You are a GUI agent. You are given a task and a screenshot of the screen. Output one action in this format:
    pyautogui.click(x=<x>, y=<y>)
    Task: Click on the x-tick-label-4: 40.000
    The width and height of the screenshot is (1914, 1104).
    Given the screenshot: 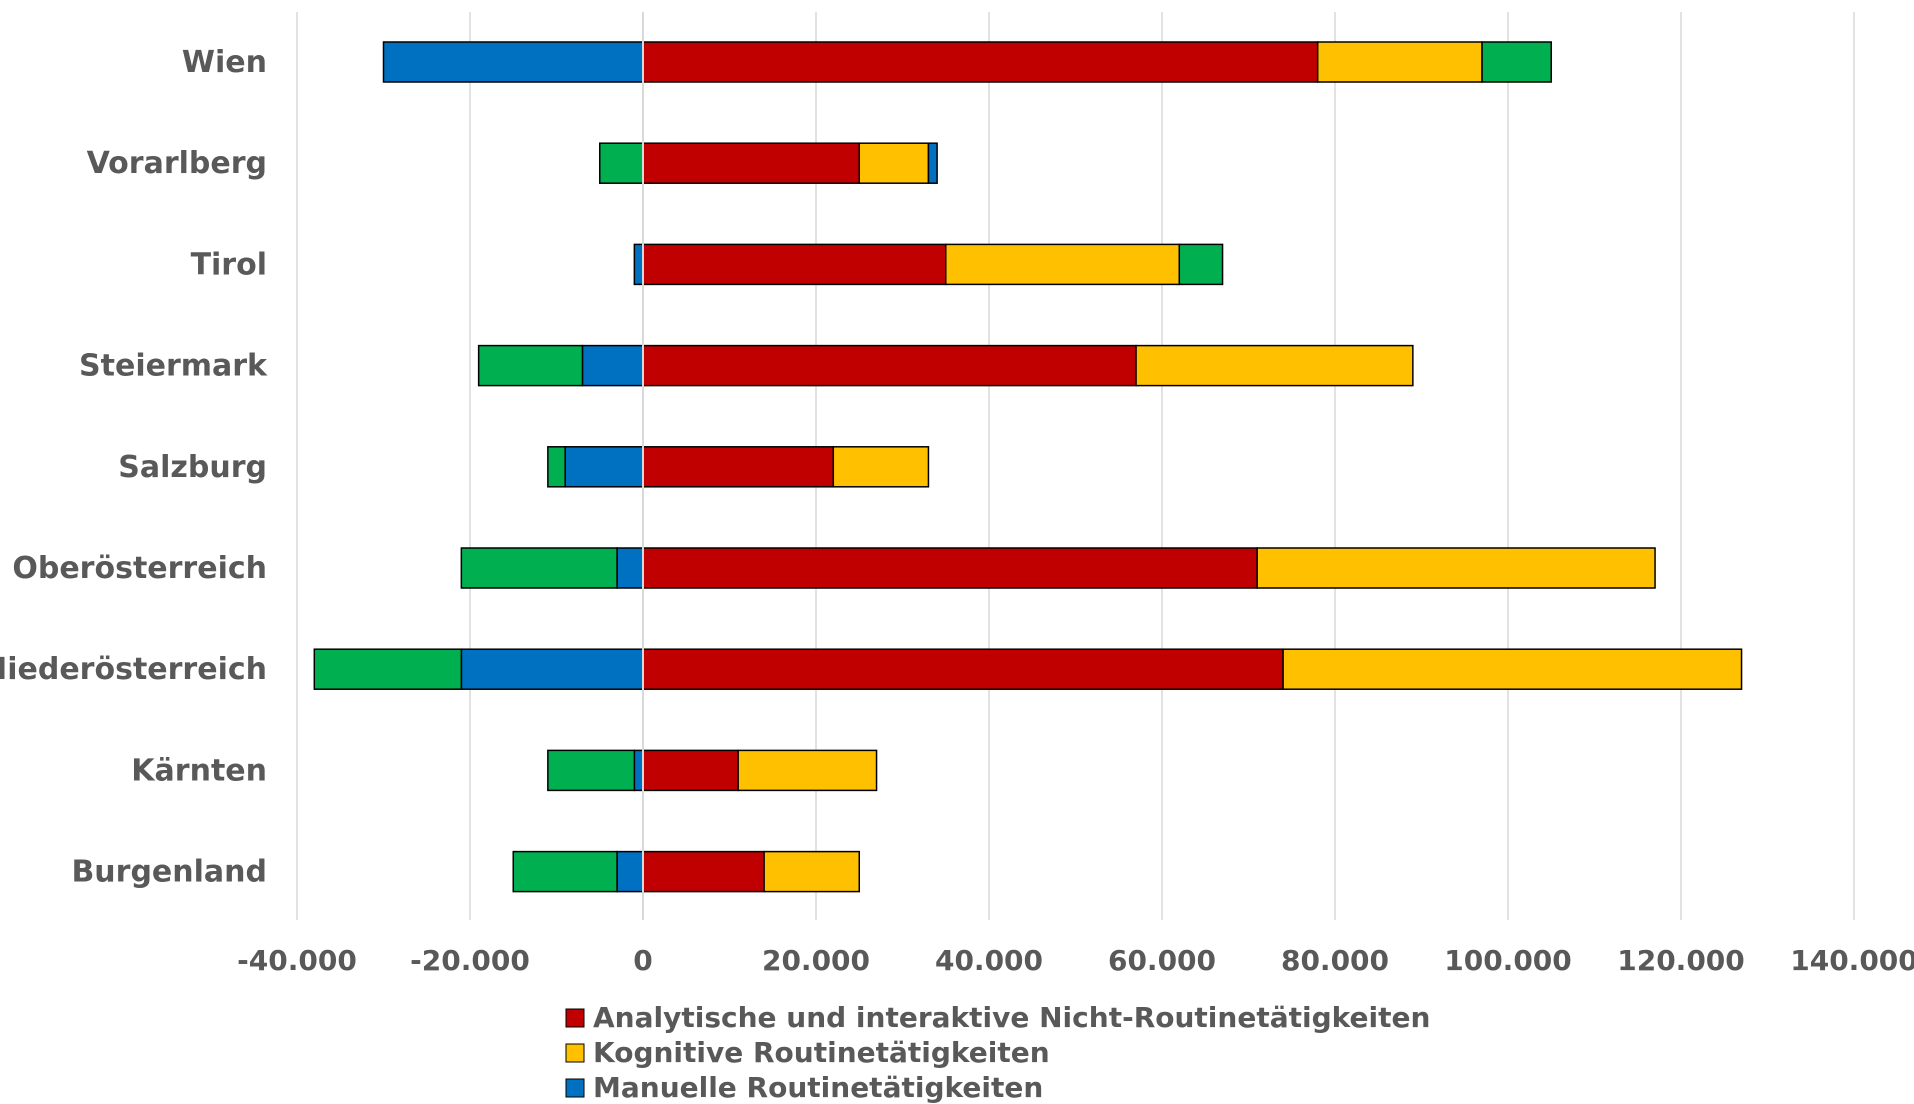 What is the action you would take?
    pyautogui.click(x=989, y=960)
    